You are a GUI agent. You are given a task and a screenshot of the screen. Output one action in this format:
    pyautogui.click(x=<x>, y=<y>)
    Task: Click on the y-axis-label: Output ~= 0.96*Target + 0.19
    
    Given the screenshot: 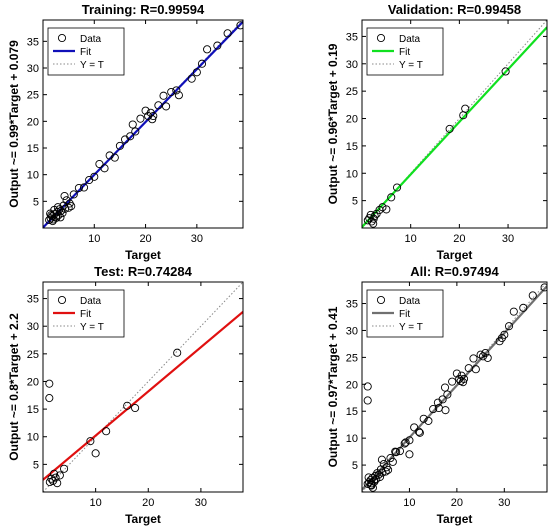 What is the action you would take?
    pyautogui.click(x=333, y=123)
    